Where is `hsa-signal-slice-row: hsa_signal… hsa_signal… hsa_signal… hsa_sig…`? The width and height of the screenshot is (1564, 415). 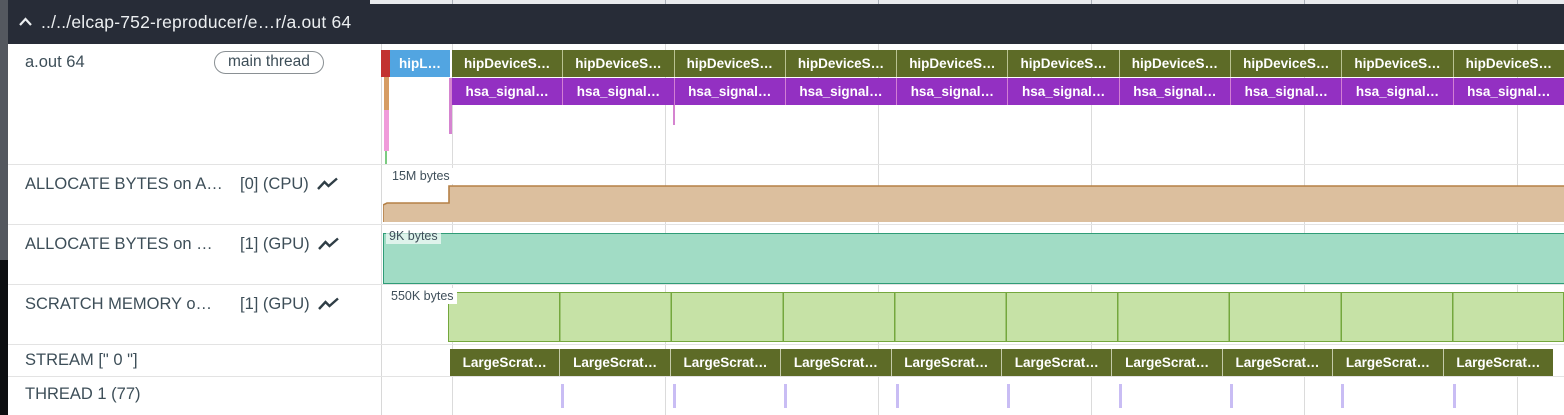
hsa-signal-slice-row: hsa_signal… hsa_signal… hsa_signal… hsa_sig… is located at coordinates (1008, 91).